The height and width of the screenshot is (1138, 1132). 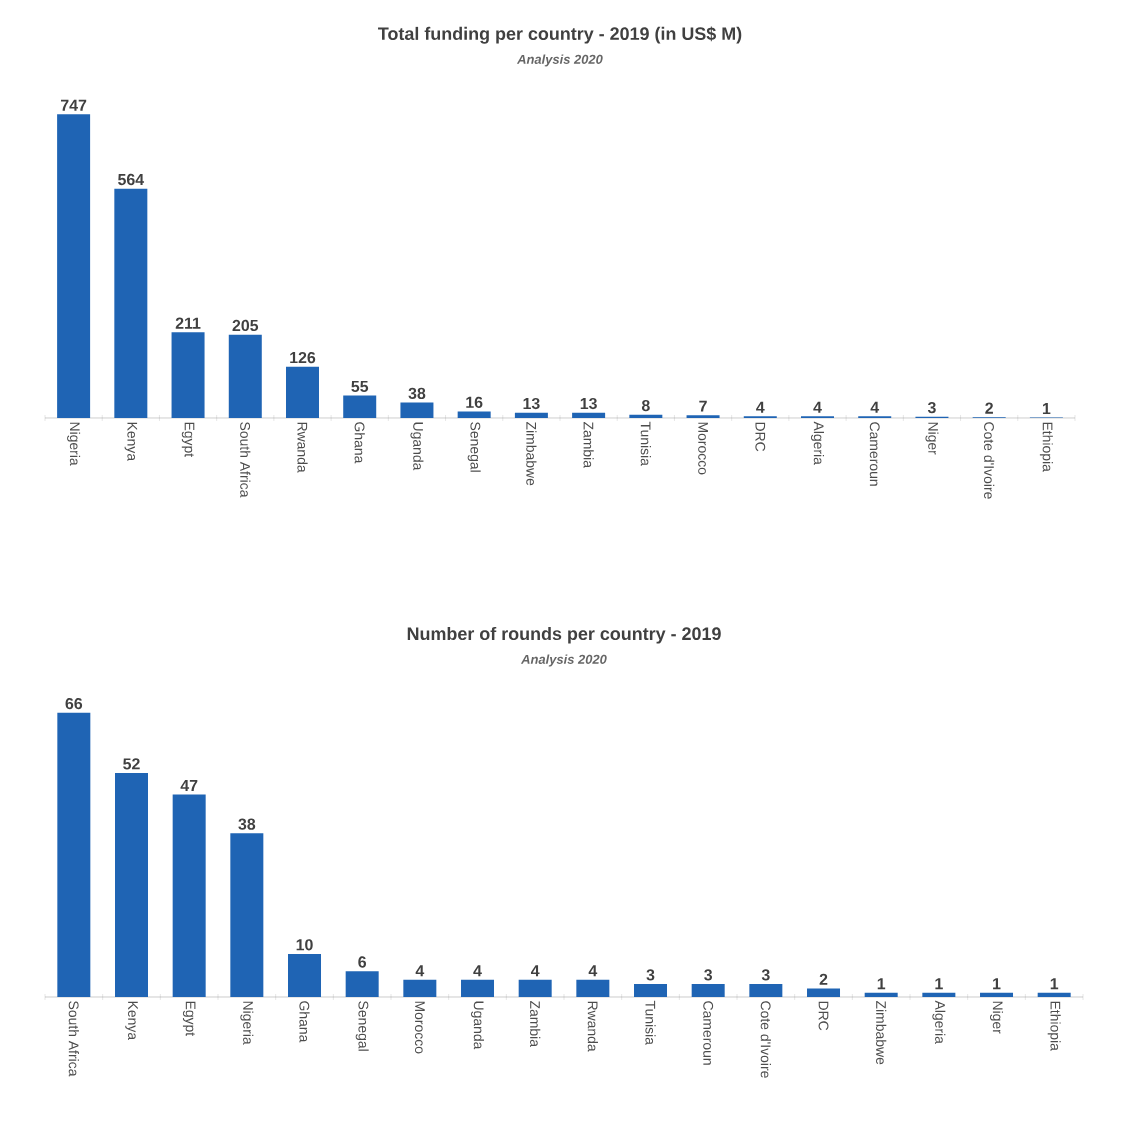 I want to click on data-label: 6, so click(x=362, y=962).